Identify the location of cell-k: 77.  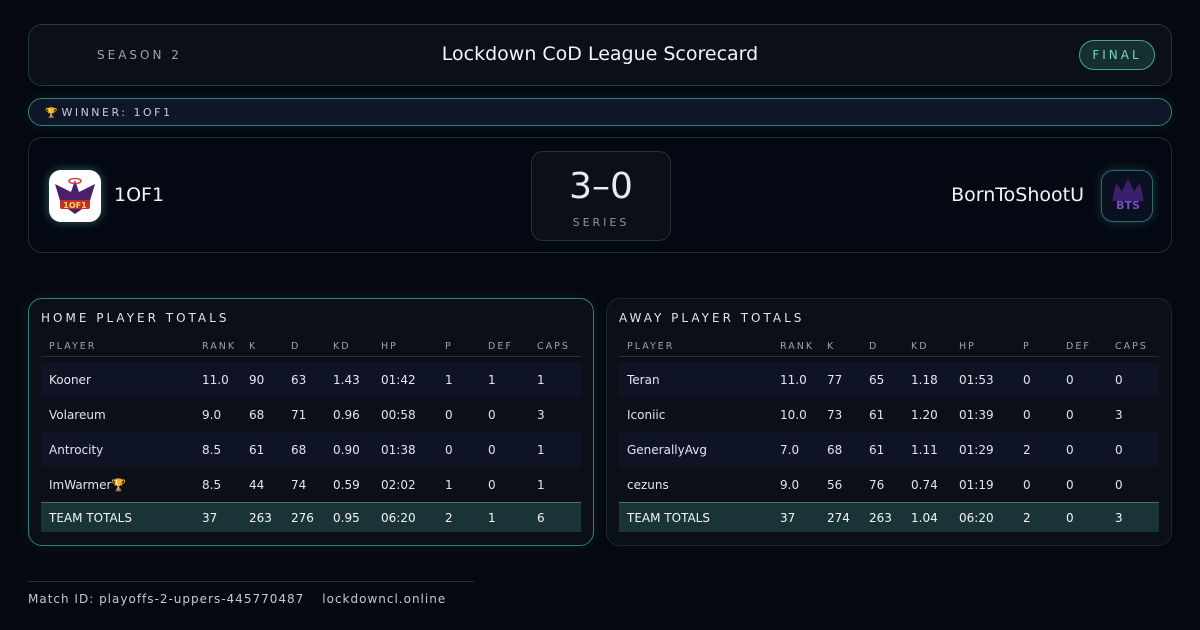
(835, 379).